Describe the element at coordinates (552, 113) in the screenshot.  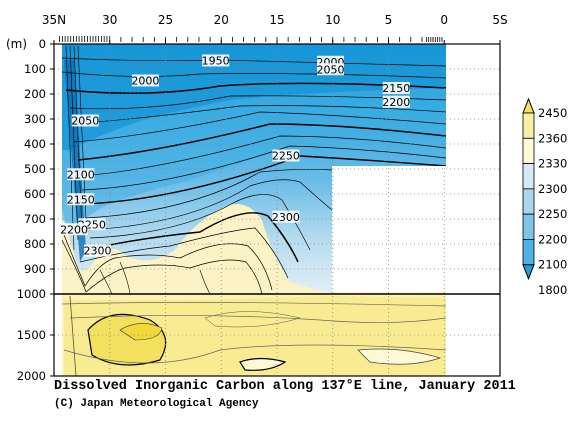
I see `colorbar-label: 2450` at that location.